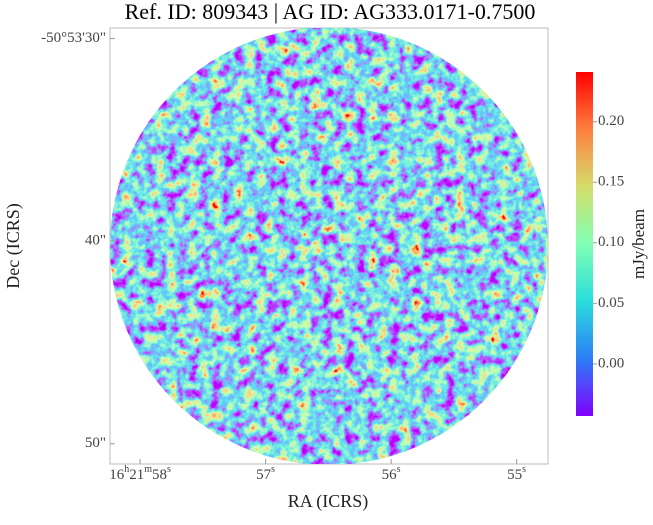 The height and width of the screenshot is (525, 653). I want to click on y-tick-label: 50", so click(95, 443).